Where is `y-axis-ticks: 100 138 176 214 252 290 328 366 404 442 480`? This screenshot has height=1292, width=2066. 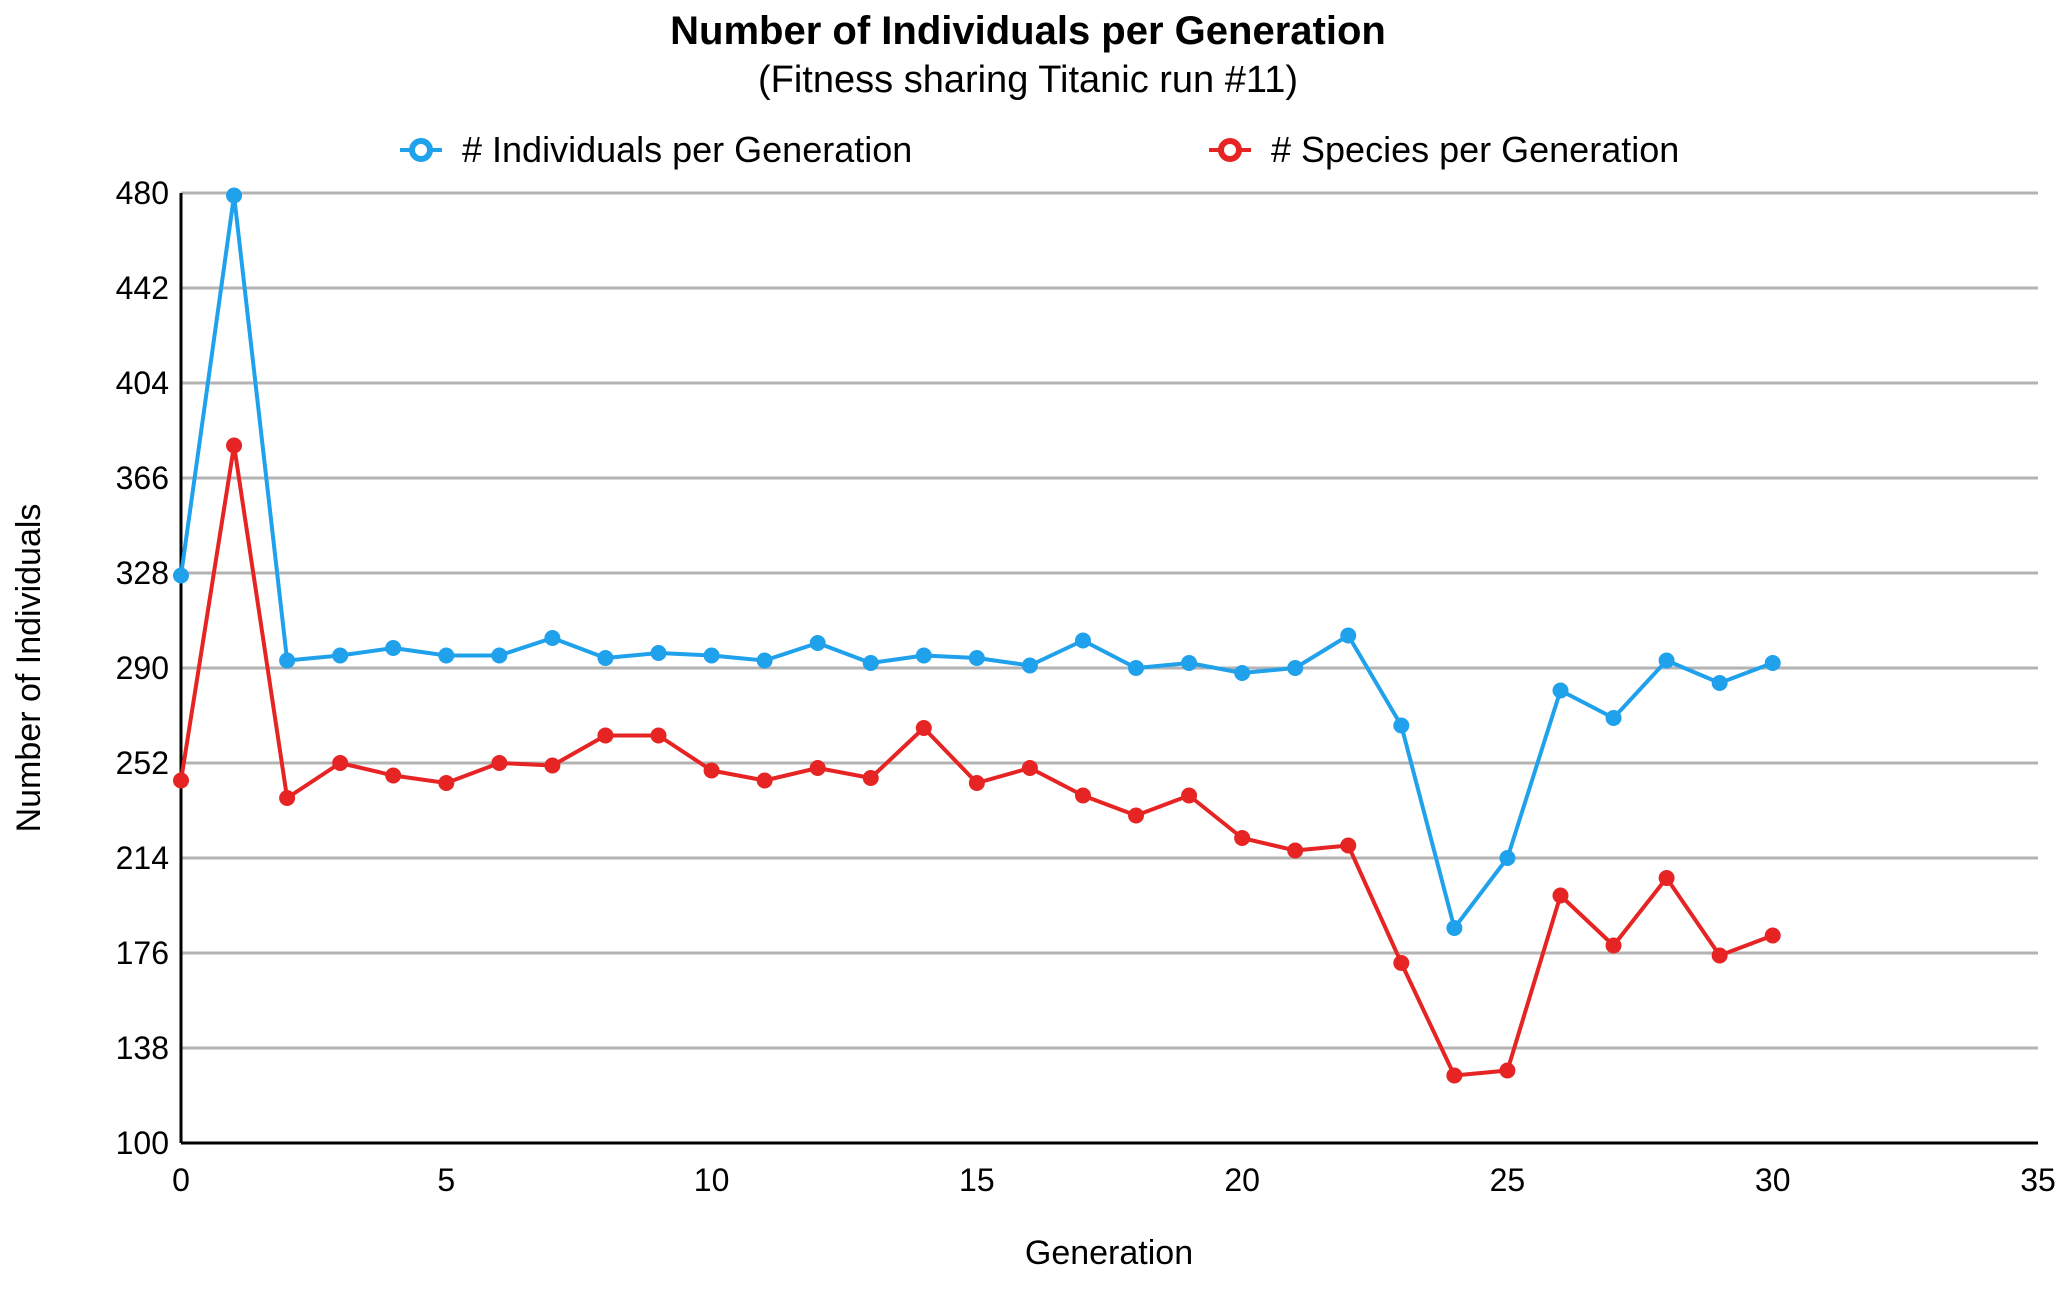
y-axis-ticks: 100 138 176 214 252 290 328 366 404 442 480 is located at coordinates (142, 668).